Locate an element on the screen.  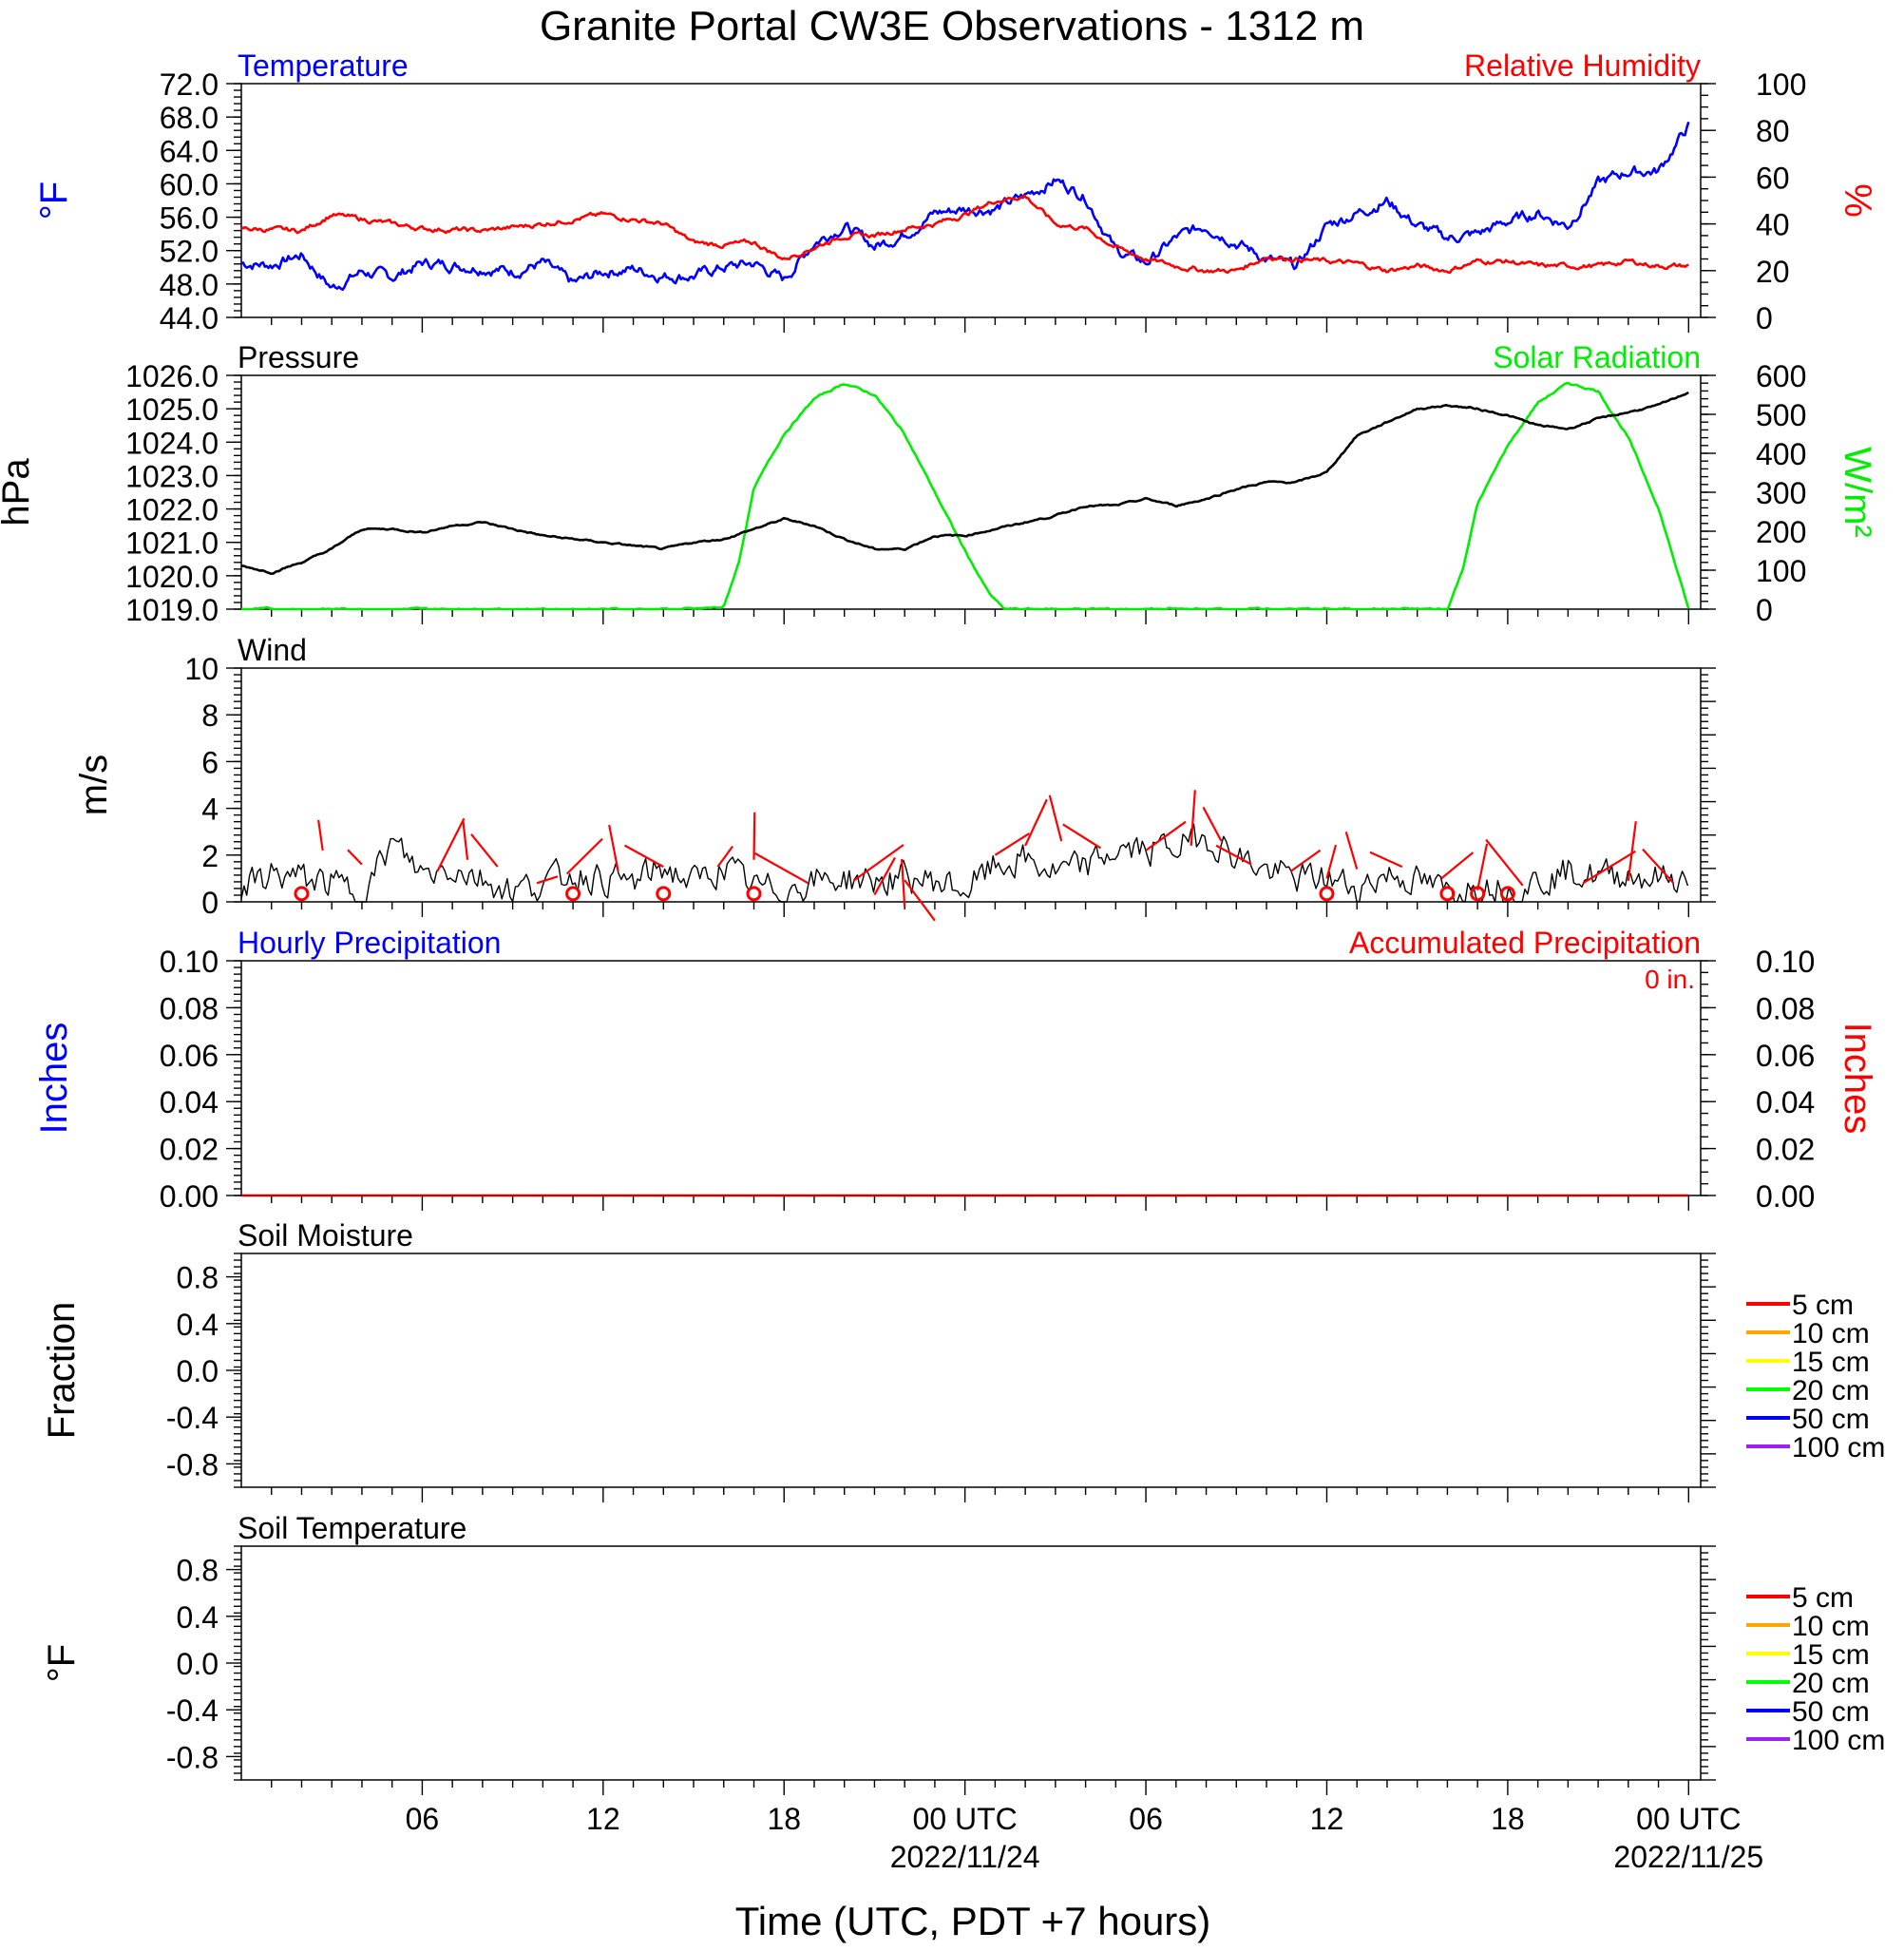
y-tick-label-soil_temp: 0.0 is located at coordinates (198, 1664).